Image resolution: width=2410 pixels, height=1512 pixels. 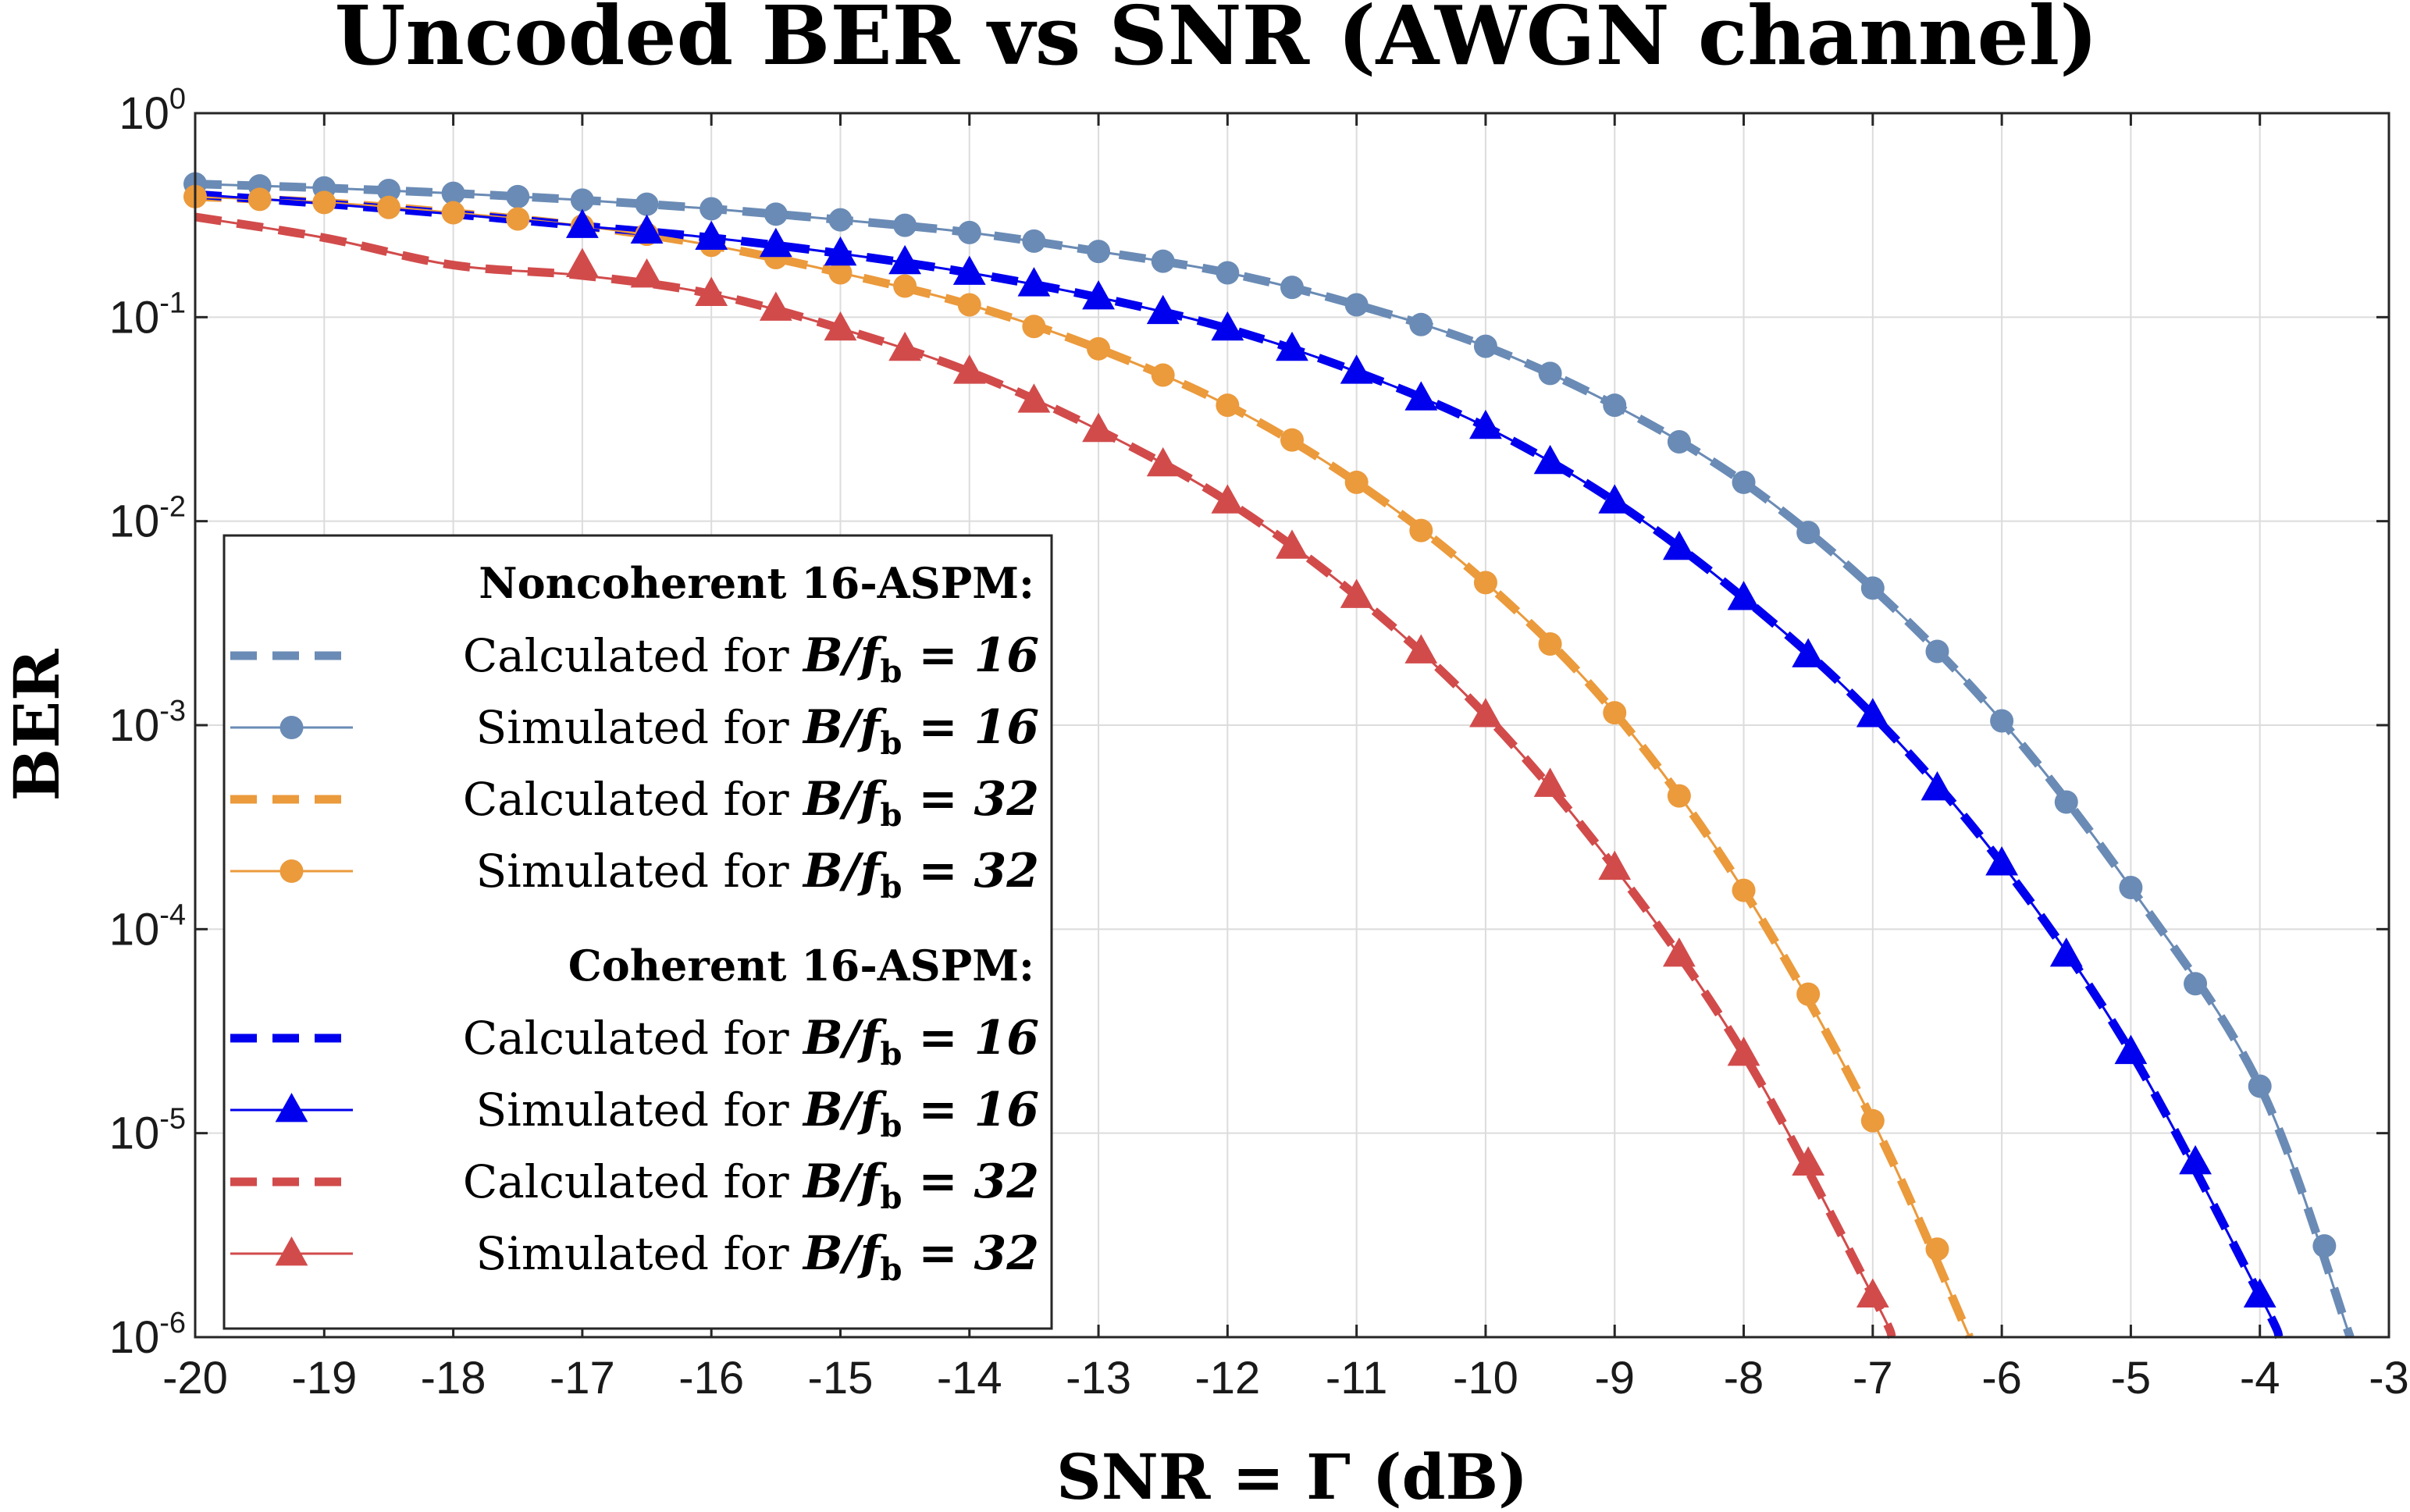 What do you see at coordinates (2001, 1378) in the screenshot?
I see `x-tick-label: -6` at bounding box center [2001, 1378].